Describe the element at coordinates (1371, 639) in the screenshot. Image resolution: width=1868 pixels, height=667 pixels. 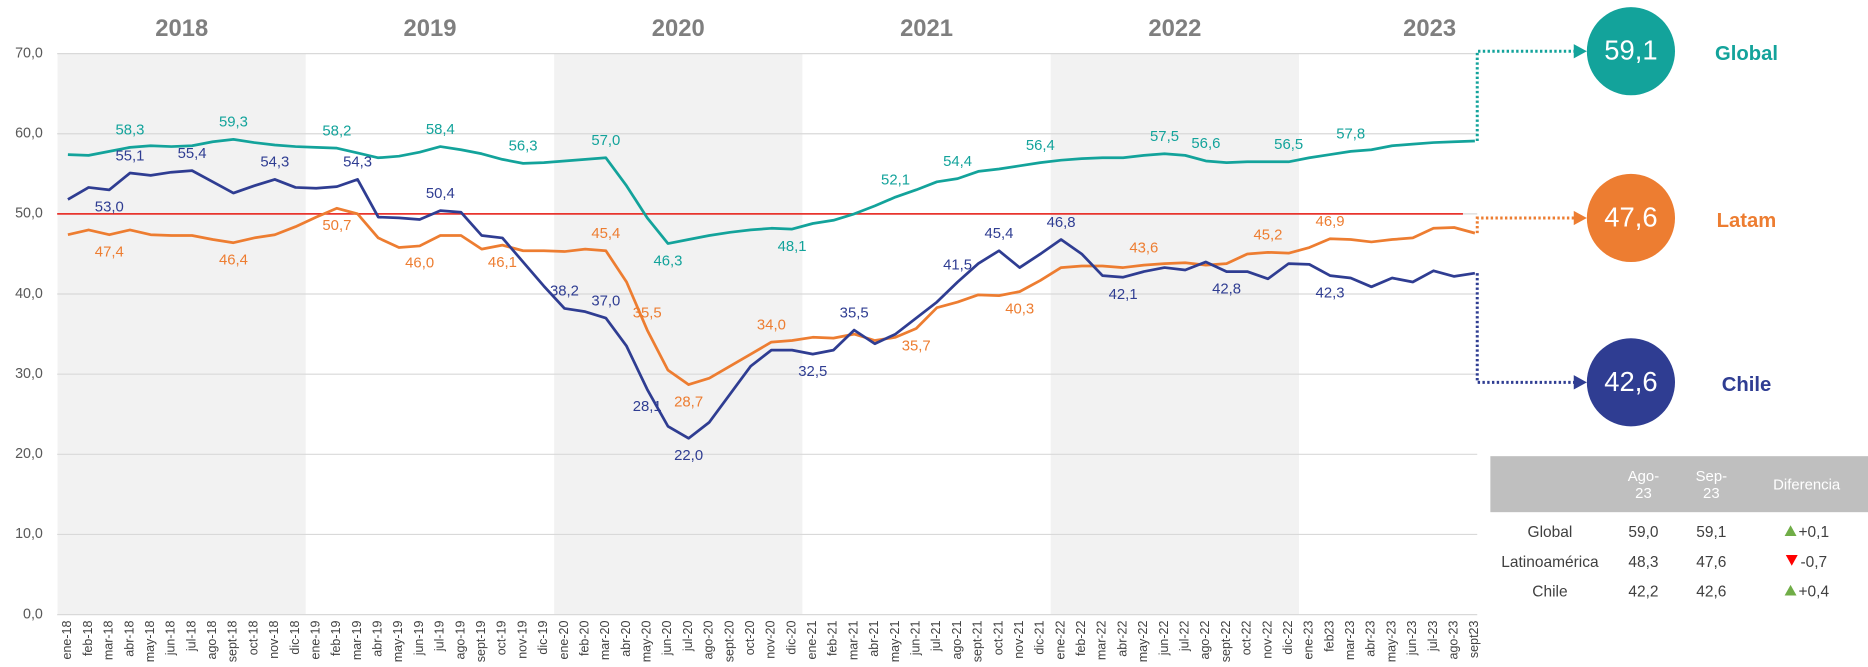
I see `x-tick-label: abr-23` at that location.